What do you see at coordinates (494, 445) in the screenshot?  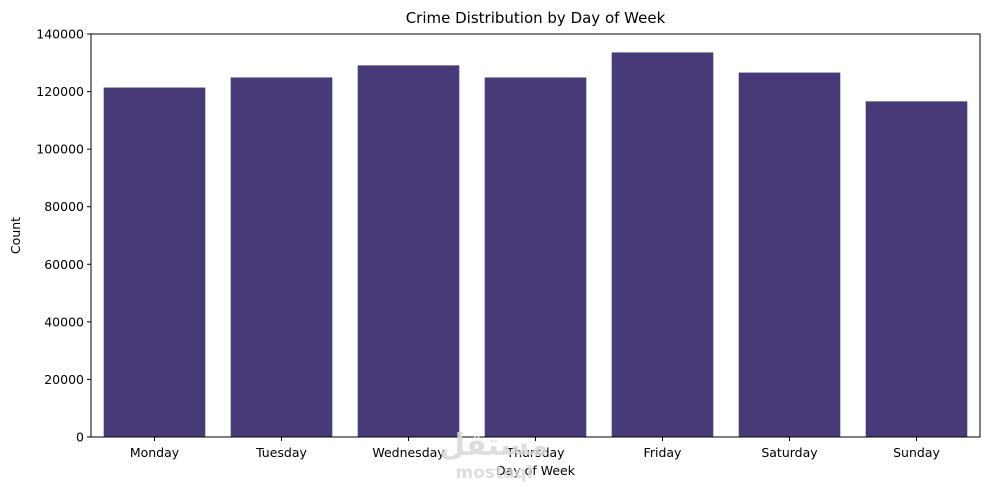 I see `watermark-arabic-text: مستقل` at bounding box center [494, 445].